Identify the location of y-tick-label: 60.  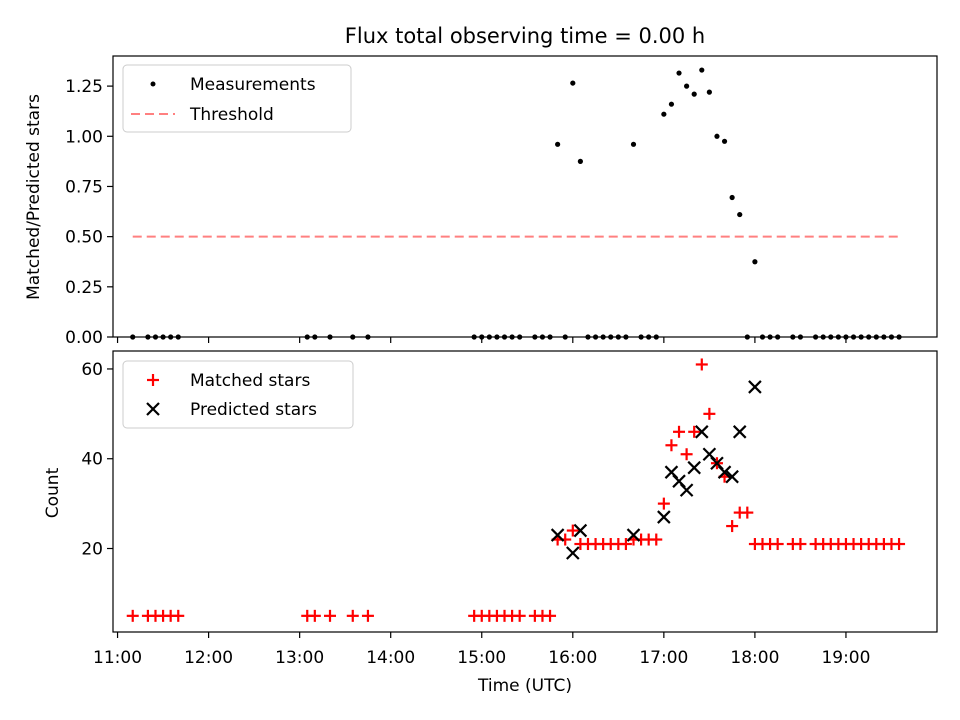
(92, 370).